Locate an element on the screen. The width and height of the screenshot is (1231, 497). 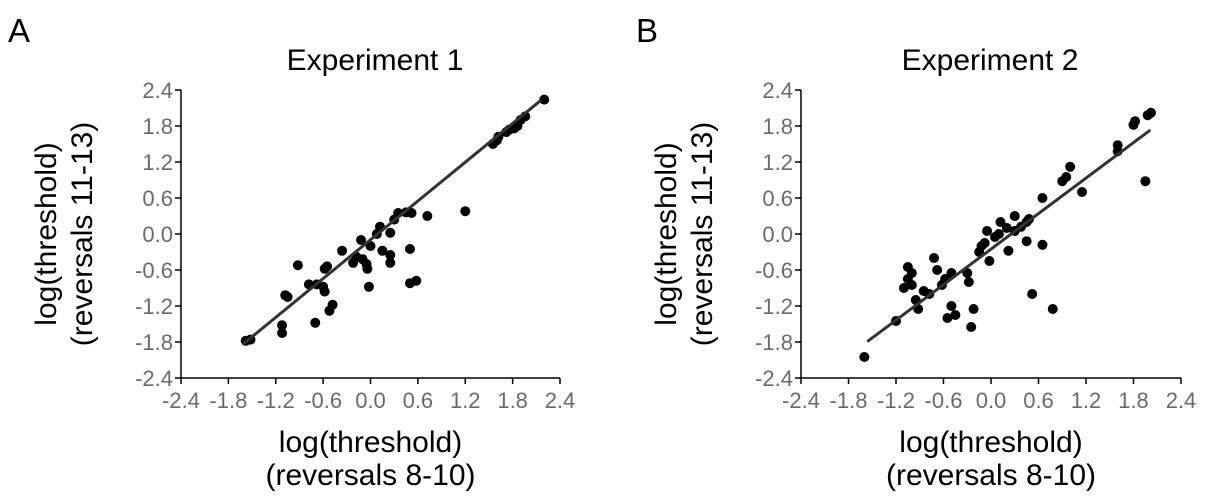
panel-letter: B is located at coordinates (647, 30).